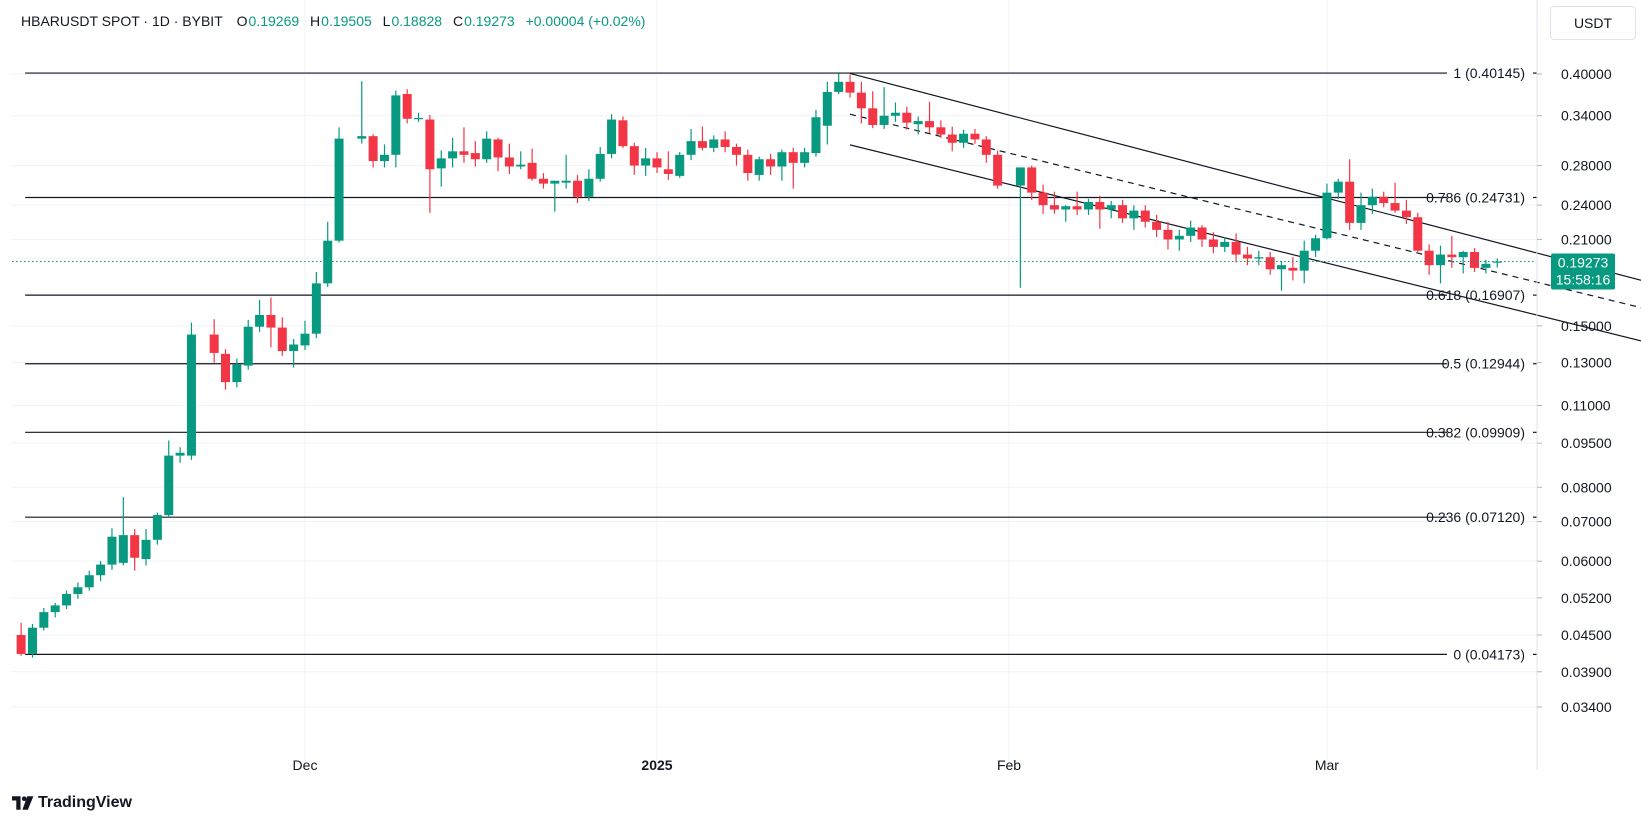 Image resolution: width=1641 pixels, height=827 pixels. I want to click on y-tick-label: 0.09500, so click(1586, 443).